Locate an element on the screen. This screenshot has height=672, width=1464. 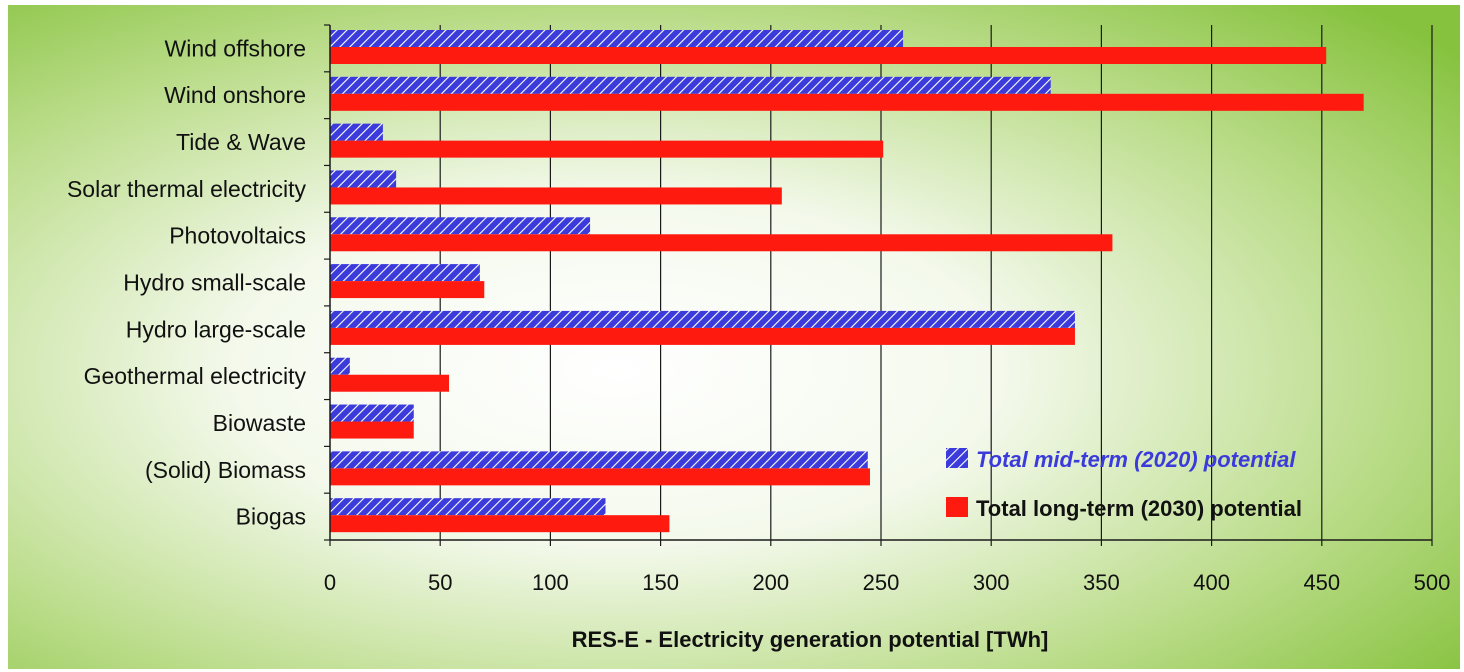
x-tick-label: 150 is located at coordinates (660, 582).